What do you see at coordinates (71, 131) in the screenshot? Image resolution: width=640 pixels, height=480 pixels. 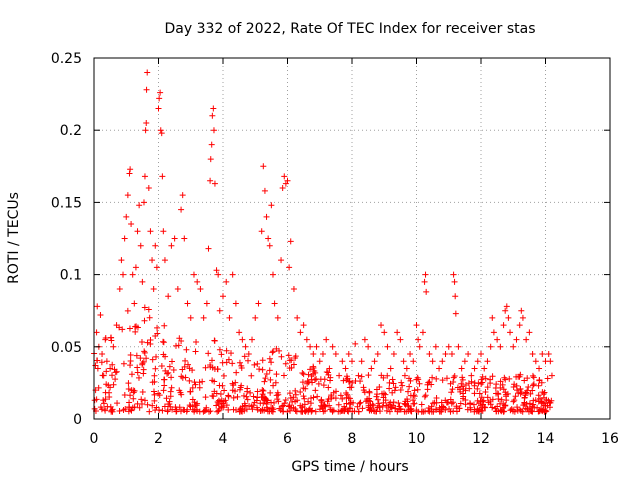 I see `y-tick-label: 0.2` at bounding box center [71, 131].